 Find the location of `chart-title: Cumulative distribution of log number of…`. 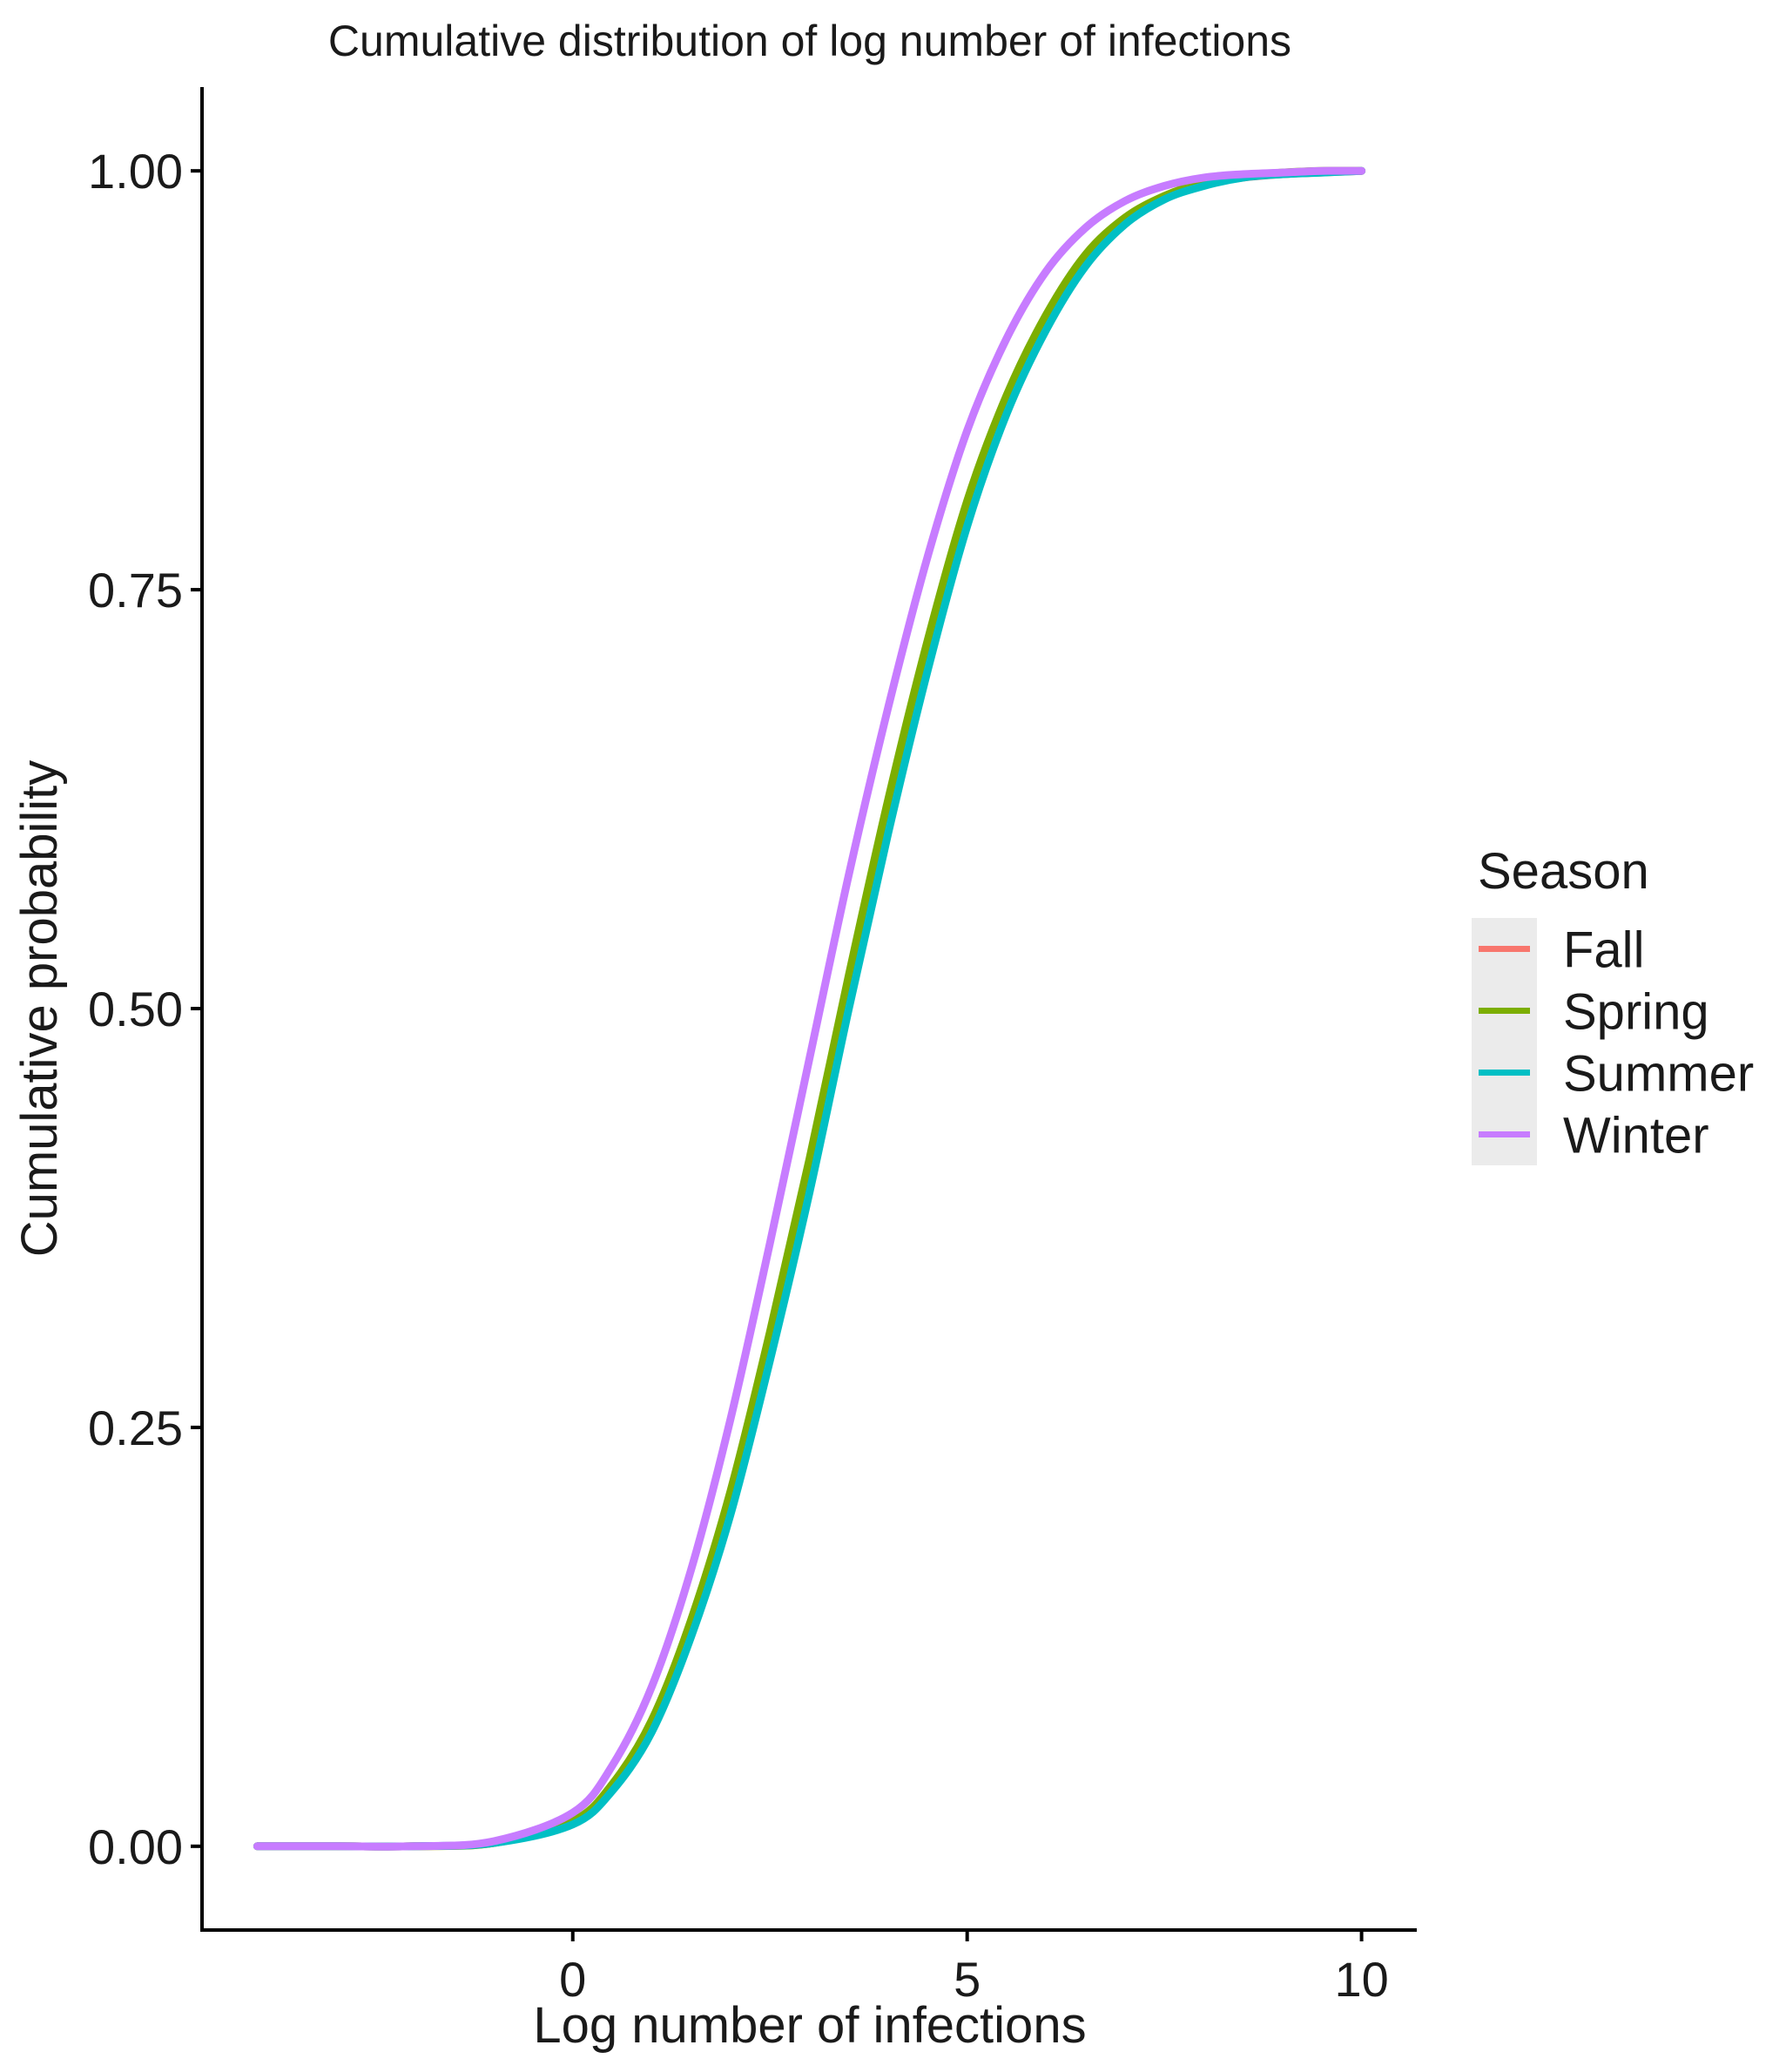

chart-title: Cumulative distribution of log number of… is located at coordinates (809, 41).